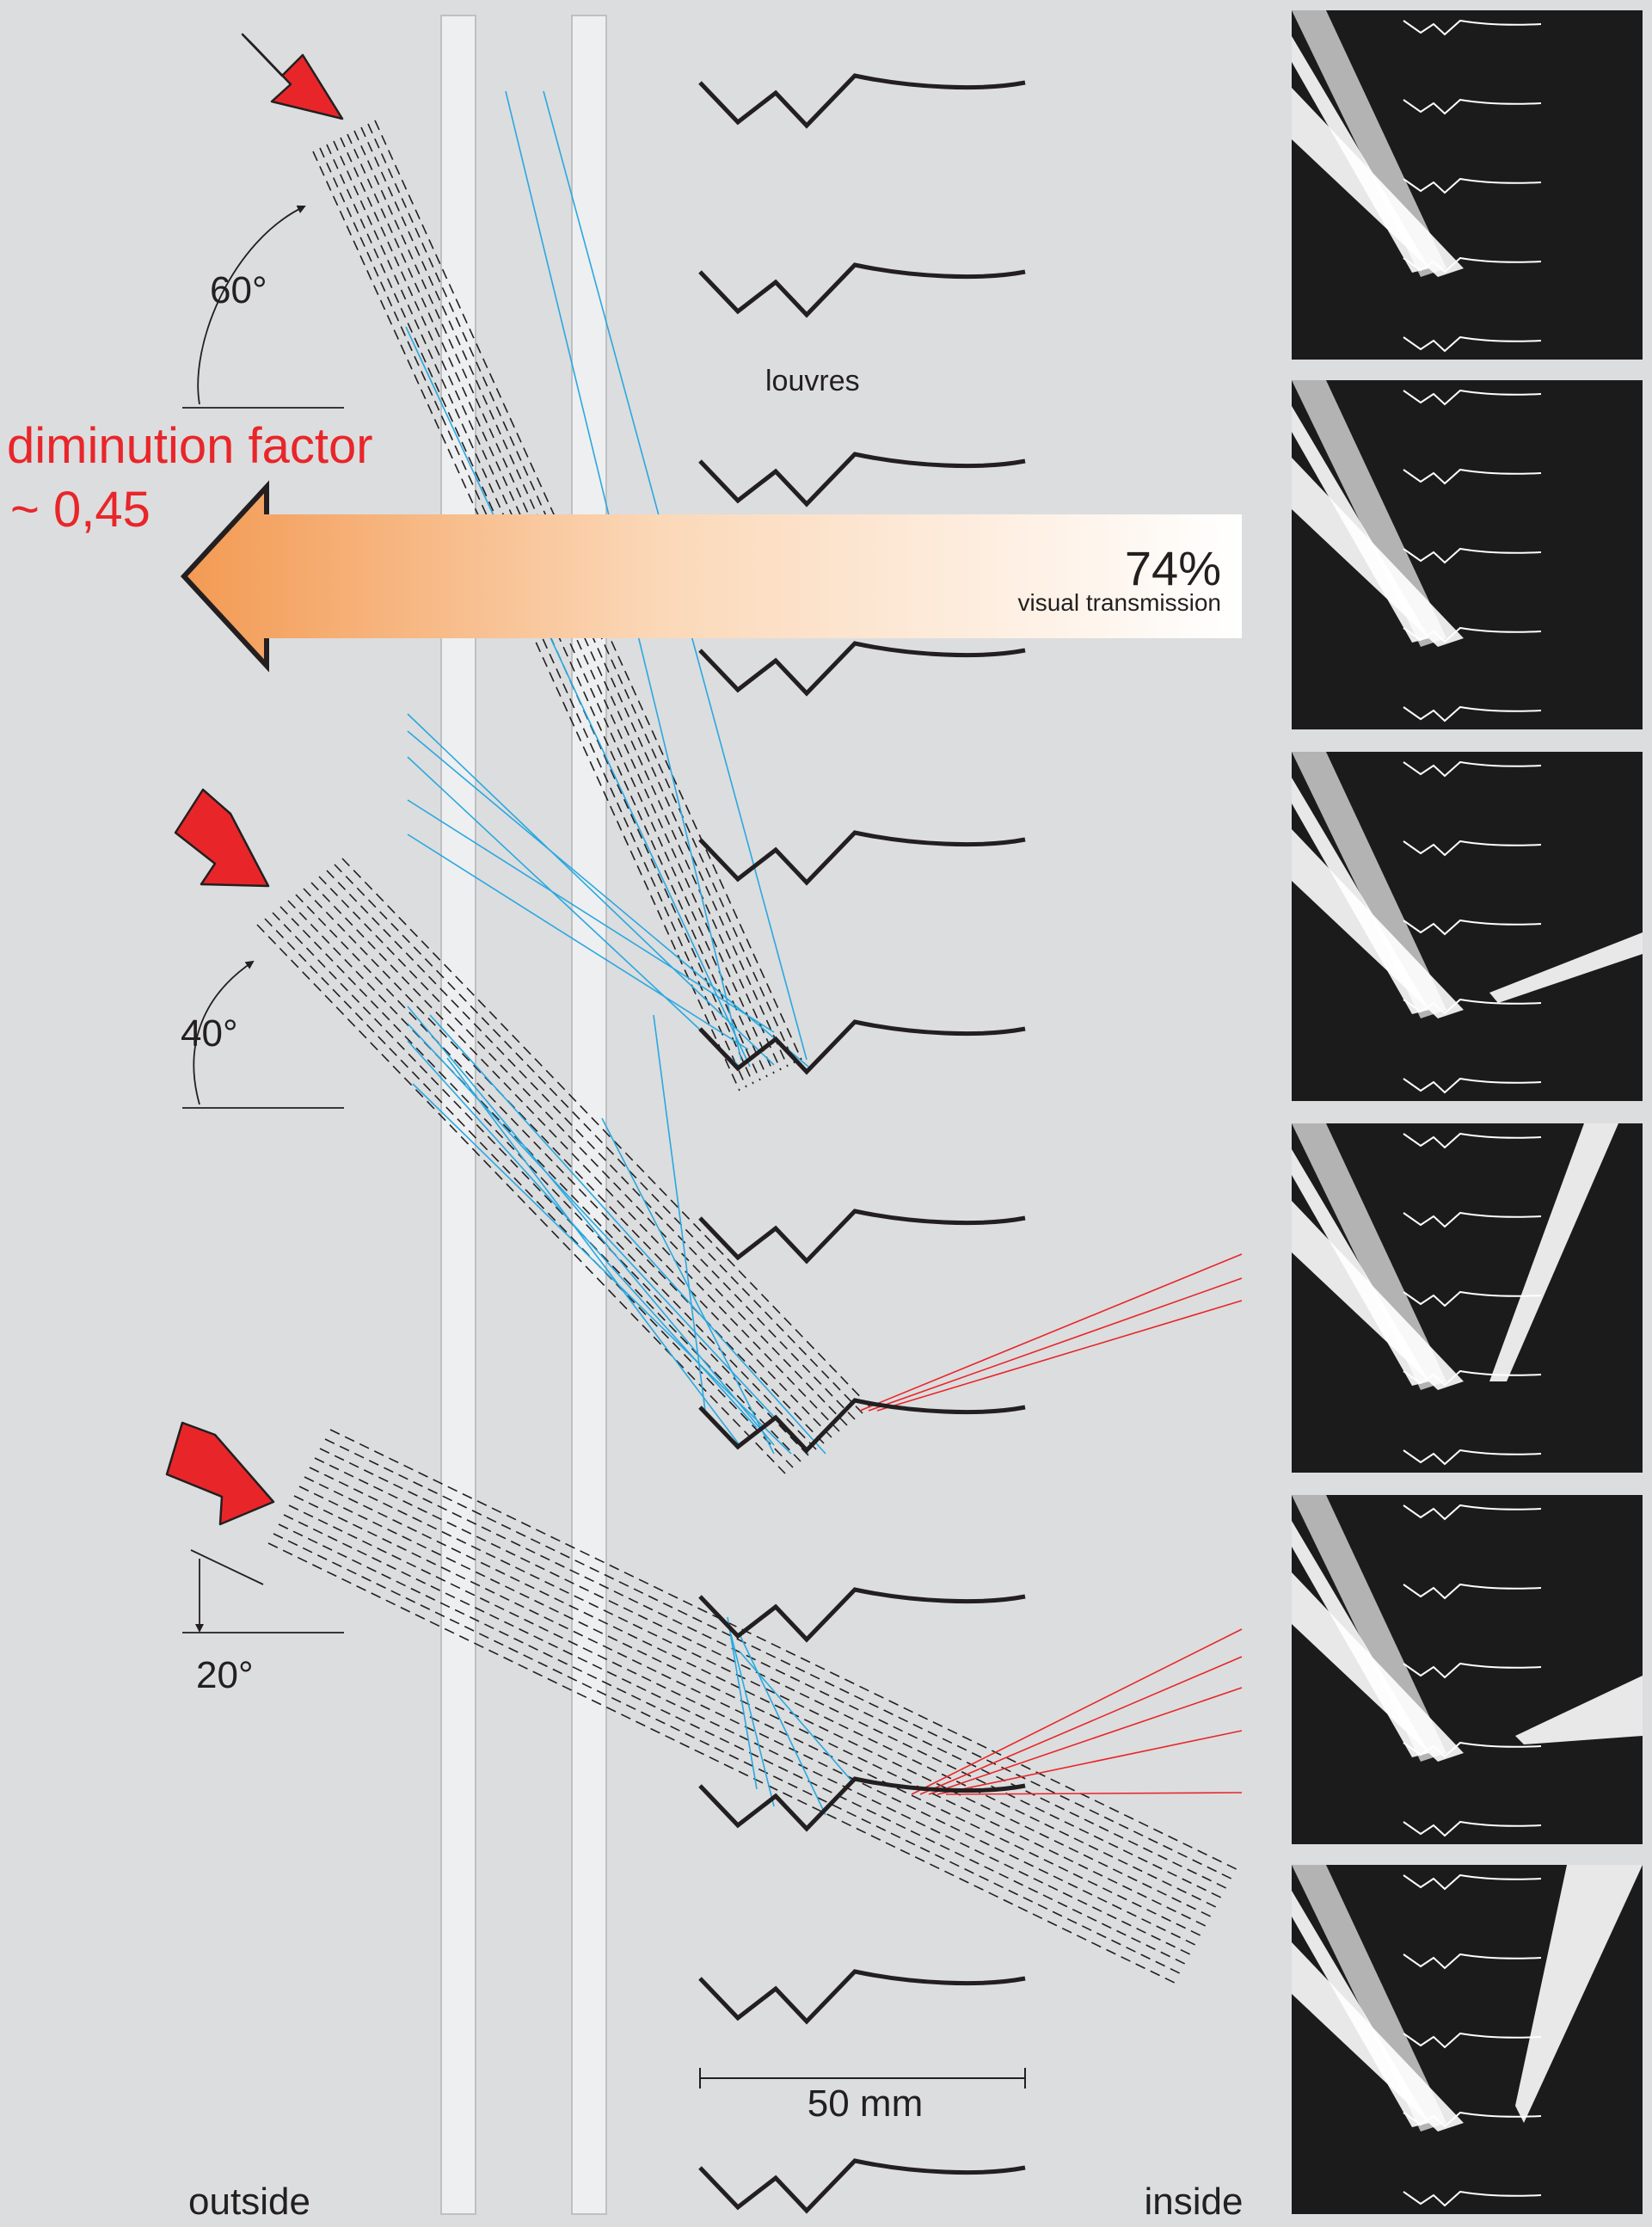 The width and height of the screenshot is (1652, 2227). I want to click on arrow-left-icon, so click(713, 576).